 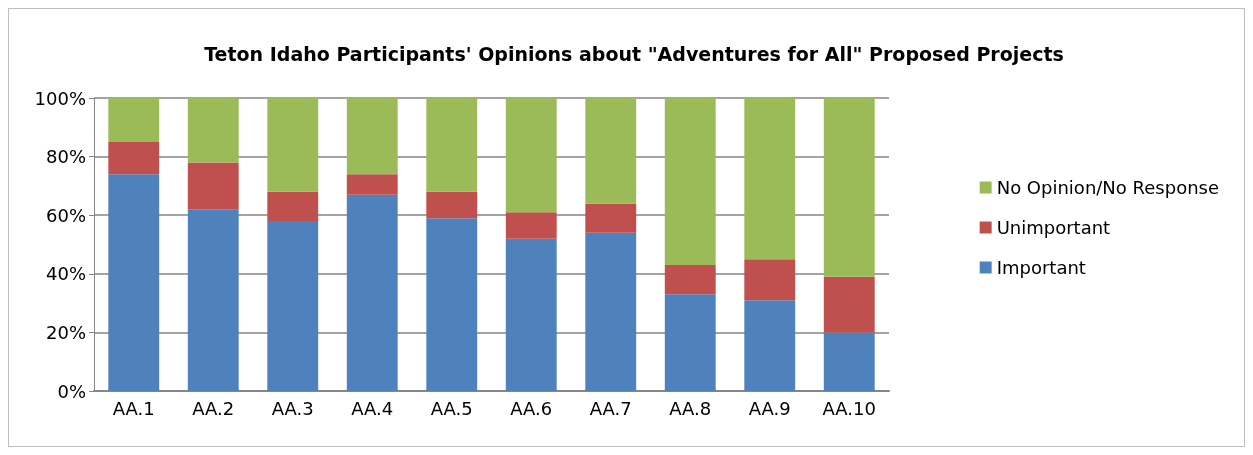 I want to click on y-tick-label: 0%, so click(x=71, y=391).